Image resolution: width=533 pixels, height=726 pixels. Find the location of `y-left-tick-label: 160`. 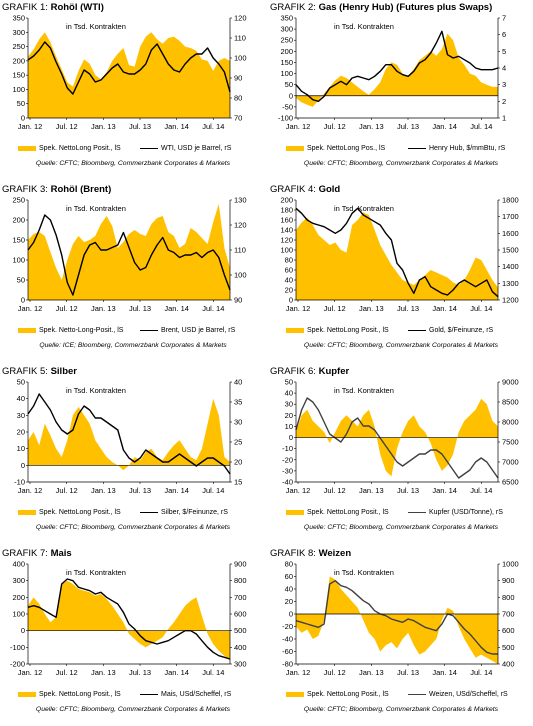

y-left-tick-label: 160 is located at coordinates (286, 220).